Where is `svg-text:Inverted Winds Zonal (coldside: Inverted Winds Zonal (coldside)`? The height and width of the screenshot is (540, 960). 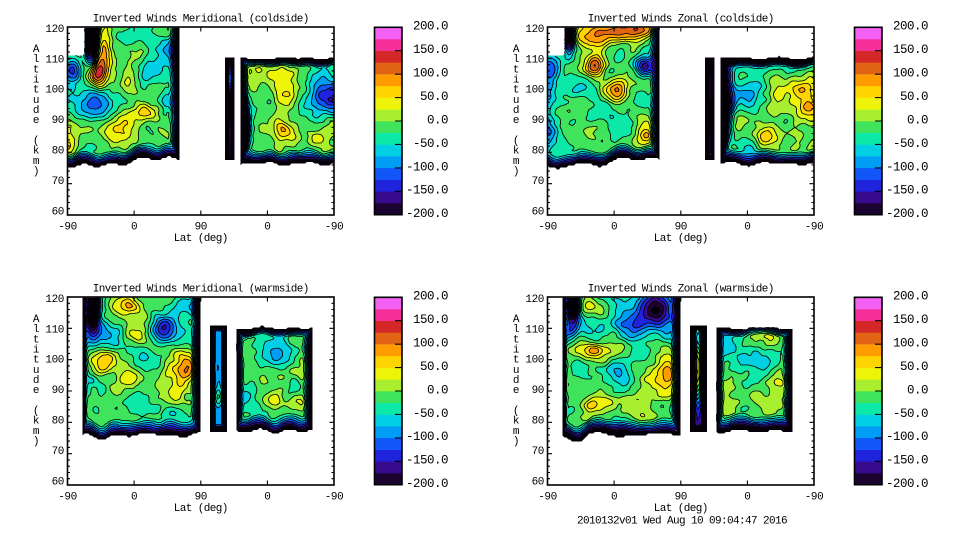
svg-text:Inverted Winds Zonal (coldside: Inverted Winds Zonal (coldside) is located at coordinates (681, 20).